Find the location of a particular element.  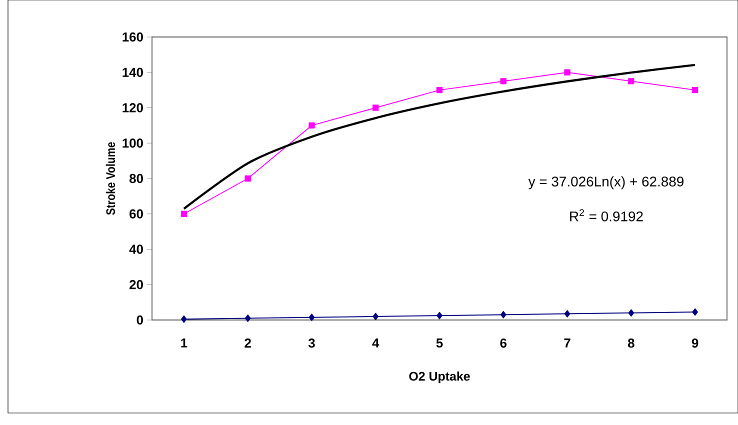

x-tick-label: 5 is located at coordinates (439, 343).